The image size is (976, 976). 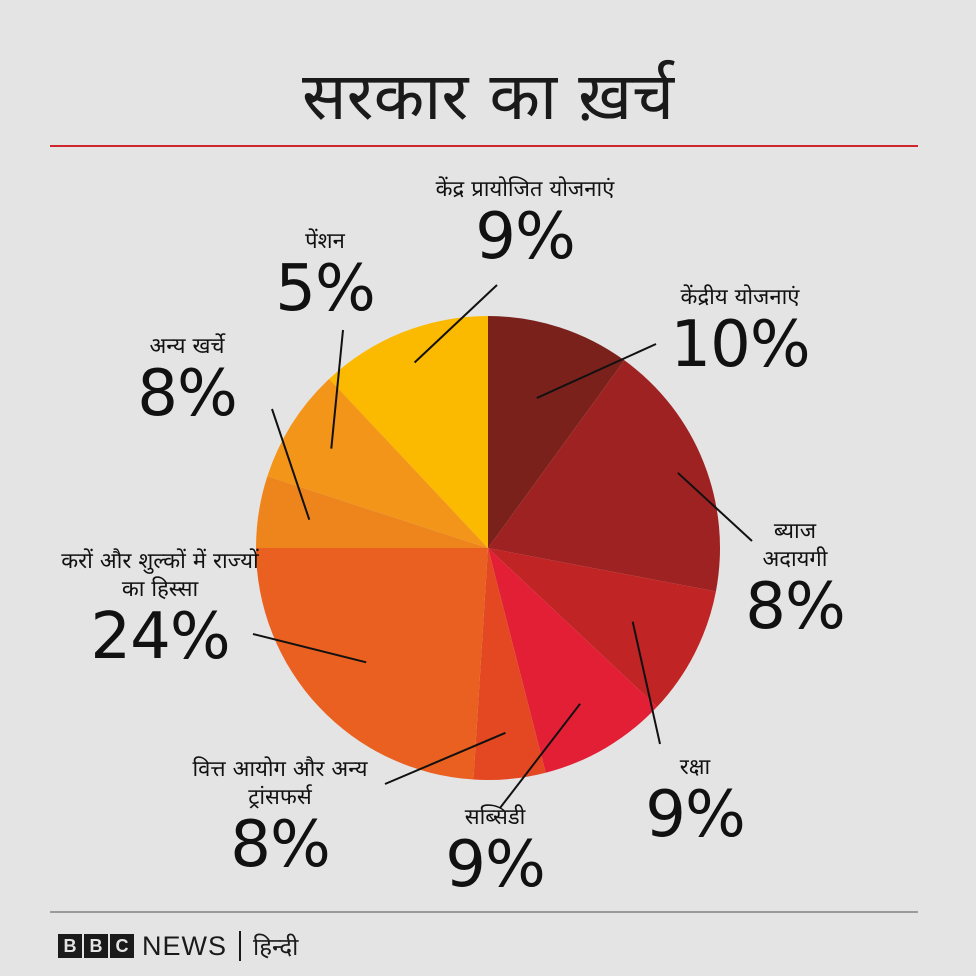 What do you see at coordinates (187, 346) in the screenshot?
I see `slice-label-text: अन्य खर्चे` at bounding box center [187, 346].